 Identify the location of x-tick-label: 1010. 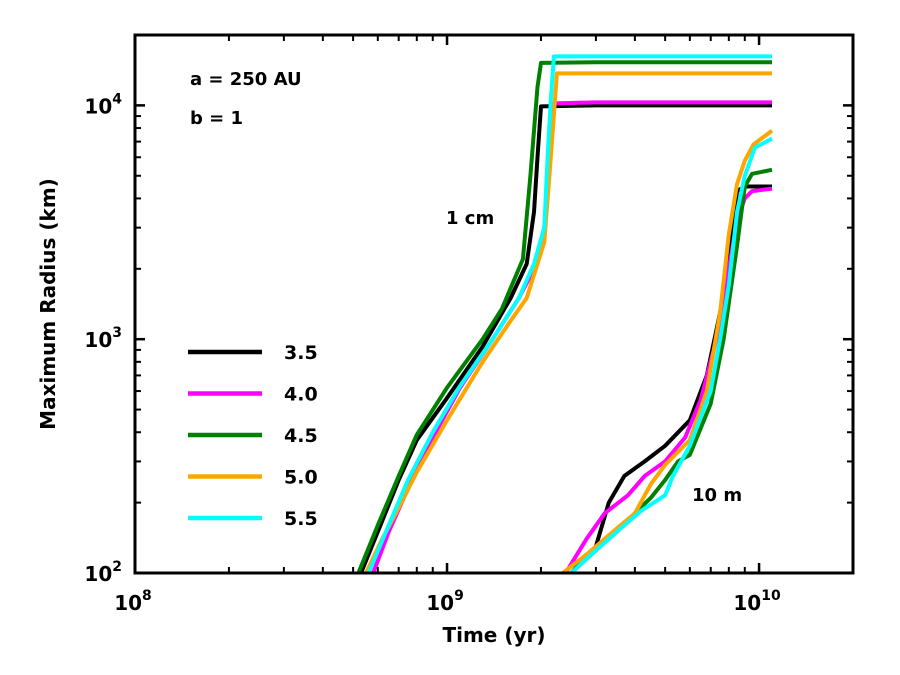
(757, 601).